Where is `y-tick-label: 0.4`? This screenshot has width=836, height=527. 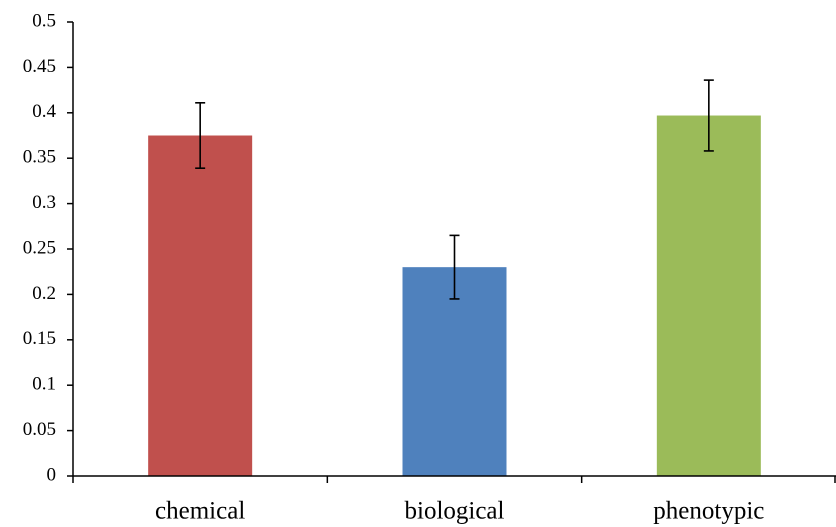 y-tick-label: 0.4 is located at coordinates (44, 111).